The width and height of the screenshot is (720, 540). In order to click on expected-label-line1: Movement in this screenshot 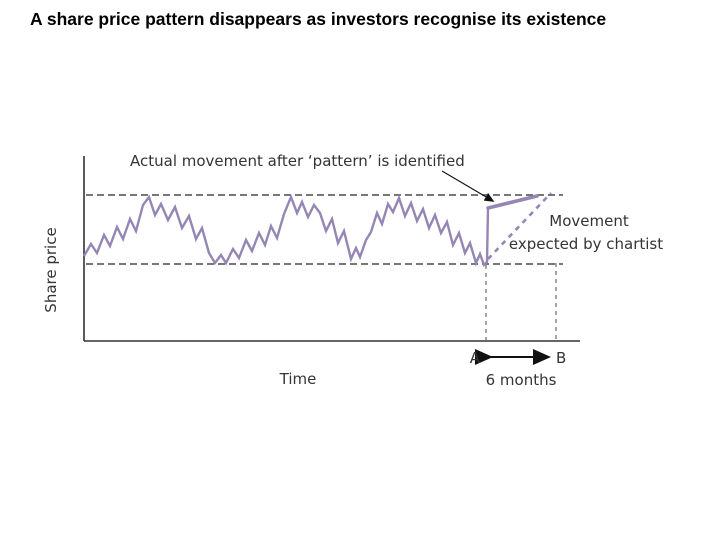, I will do `click(589, 221)`.